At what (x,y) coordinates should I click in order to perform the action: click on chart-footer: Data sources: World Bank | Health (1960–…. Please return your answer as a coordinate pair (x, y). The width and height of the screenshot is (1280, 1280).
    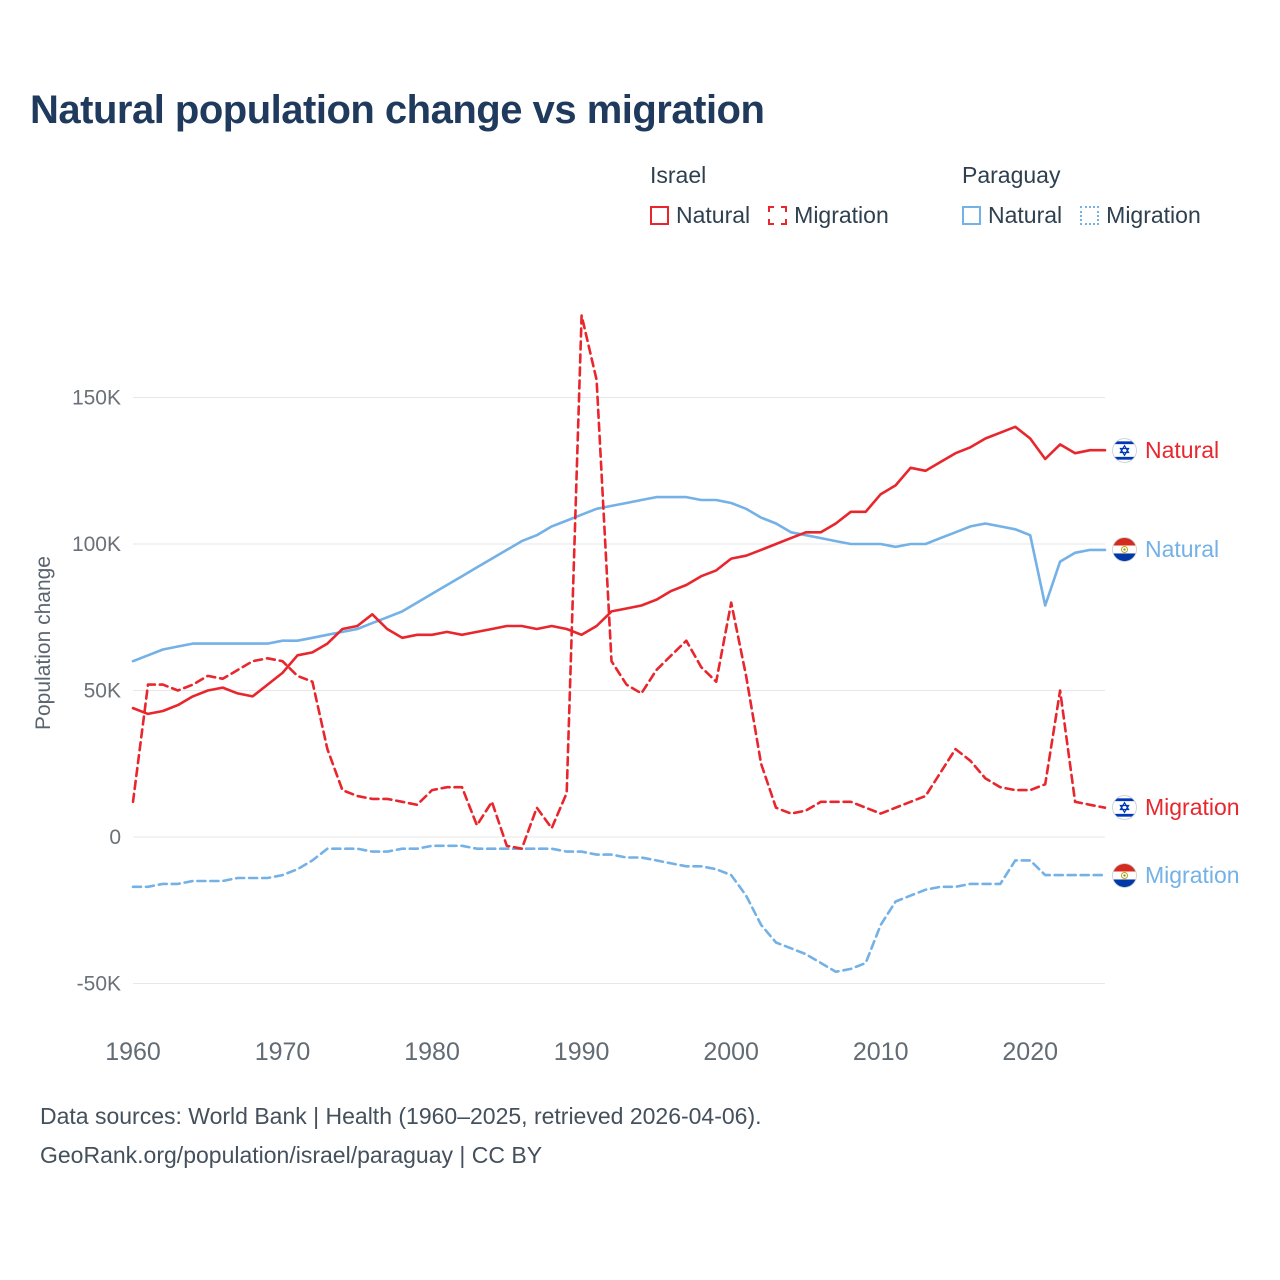
    Looking at the image, I should click on (401, 1136).